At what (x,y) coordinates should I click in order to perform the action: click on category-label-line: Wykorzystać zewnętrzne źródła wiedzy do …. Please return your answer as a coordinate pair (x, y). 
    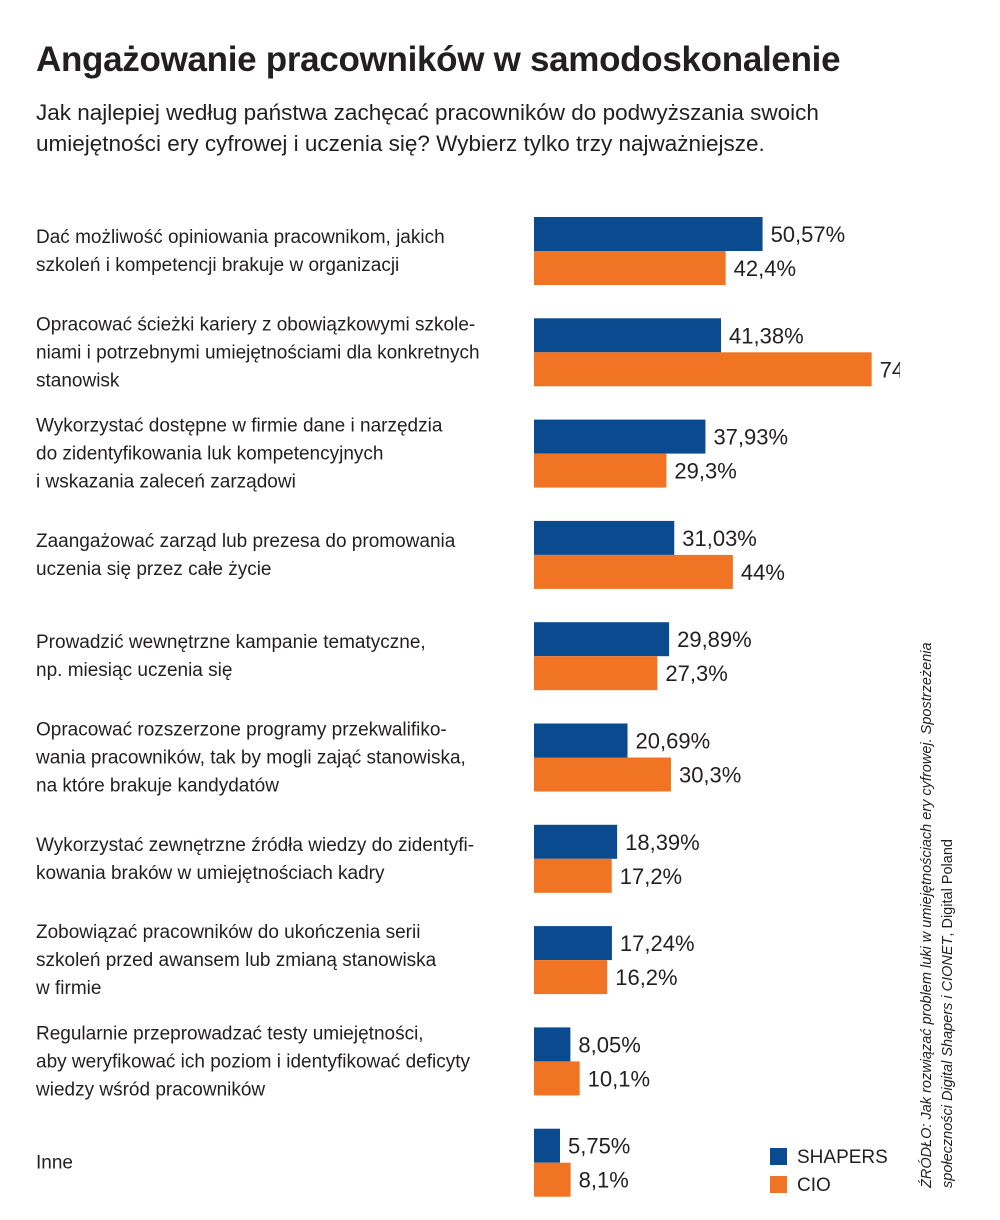
    Looking at the image, I should click on (255, 845).